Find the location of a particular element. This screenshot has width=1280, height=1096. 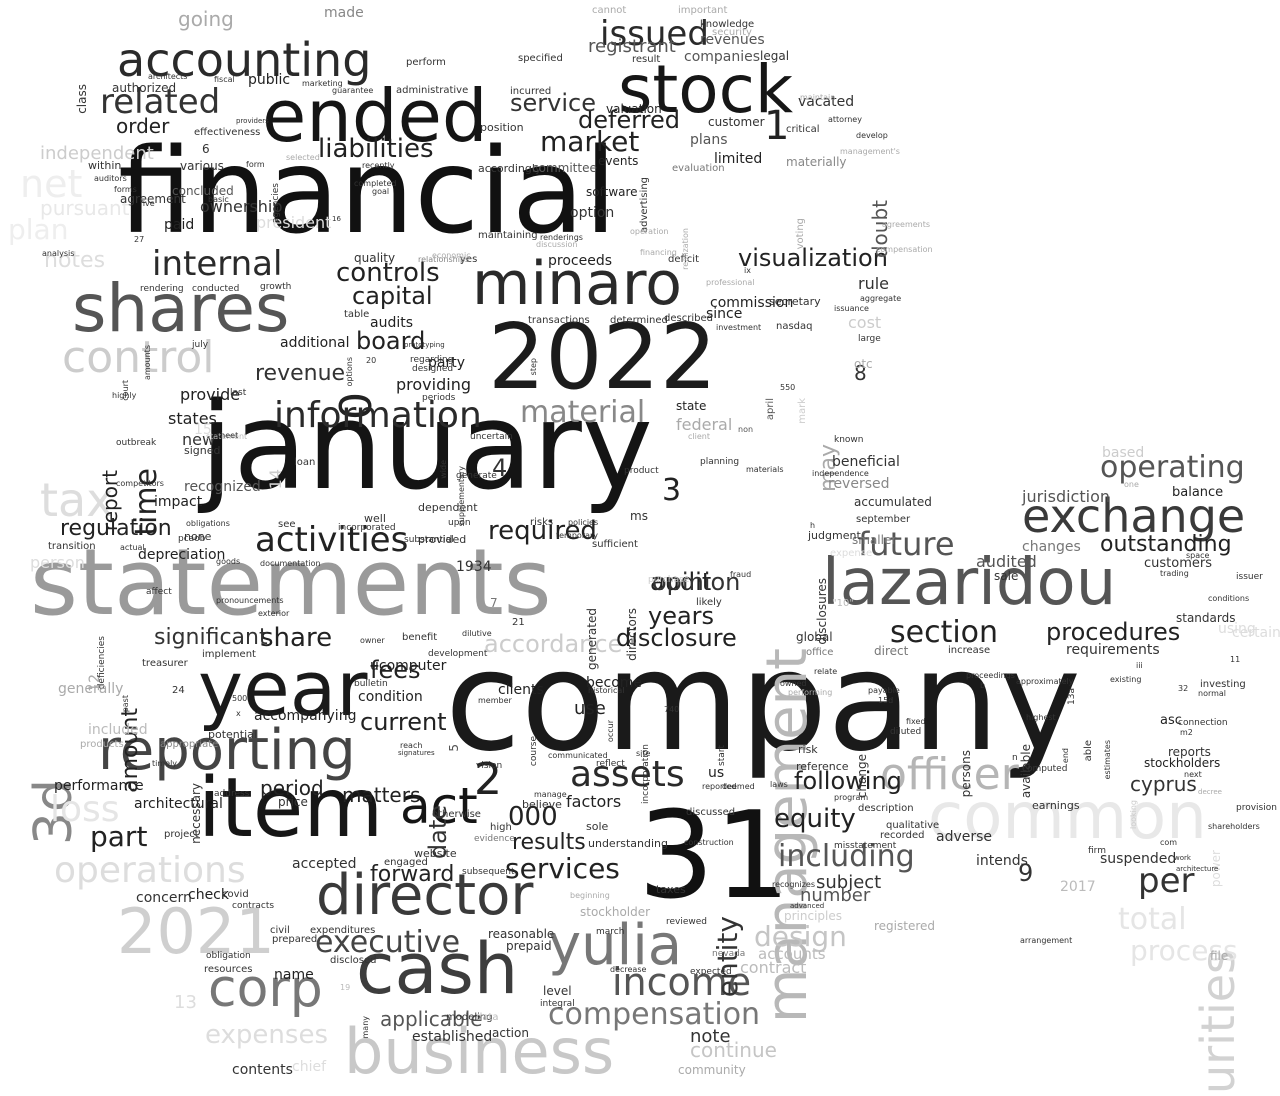

cloud-word: com is located at coordinates (1169, 842).